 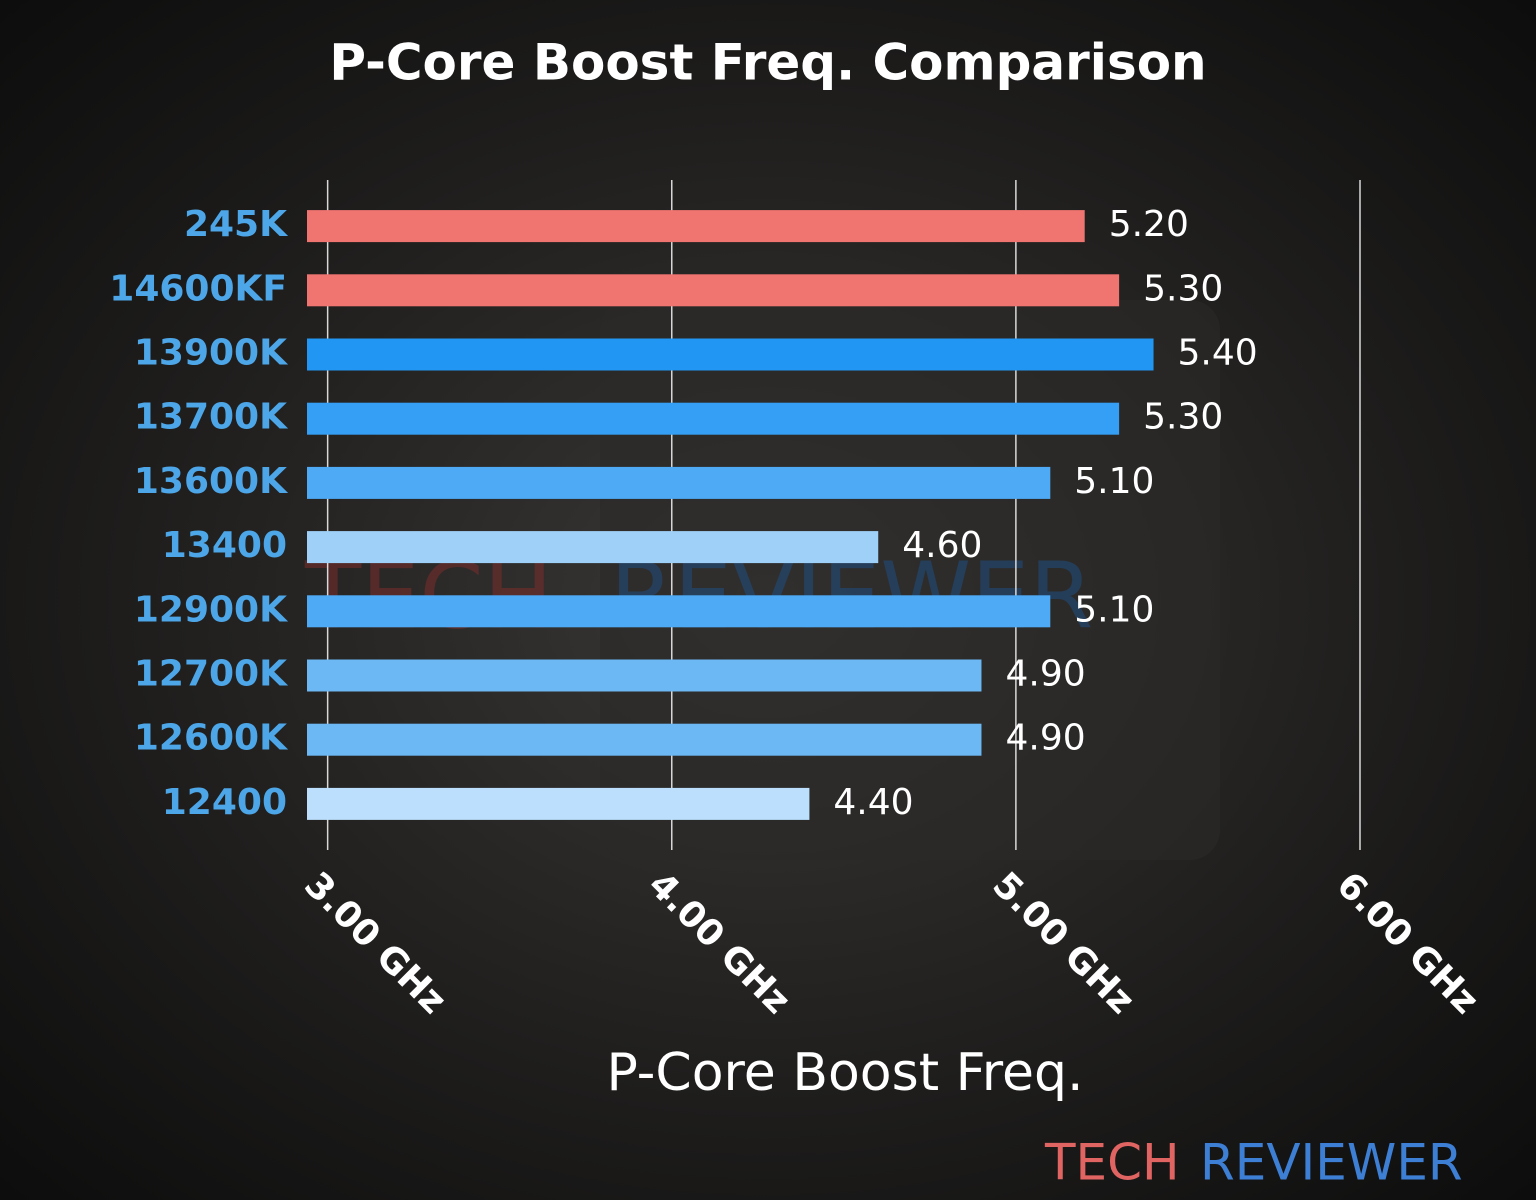 I want to click on y-tick-label: 14600KF, so click(x=198, y=288).